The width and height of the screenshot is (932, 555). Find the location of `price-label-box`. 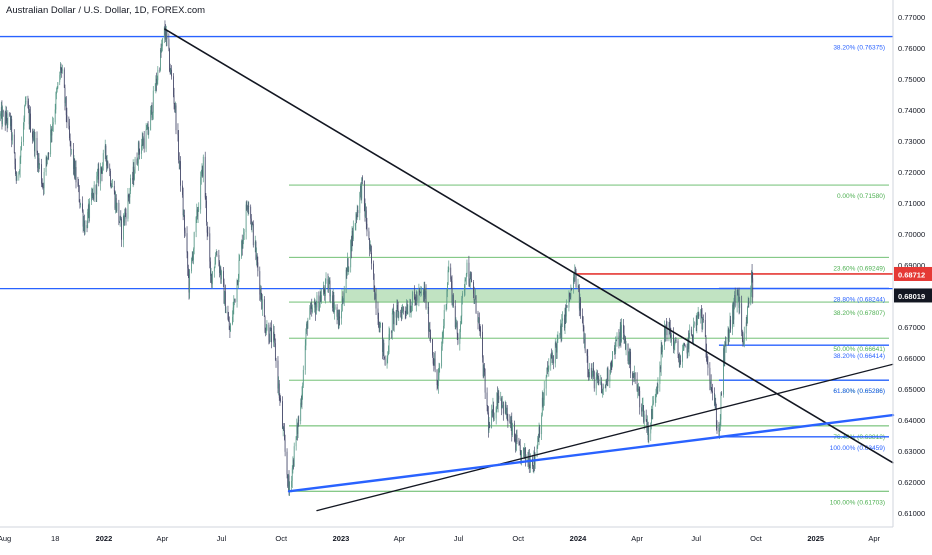

price-label-box is located at coordinates (913, 273).